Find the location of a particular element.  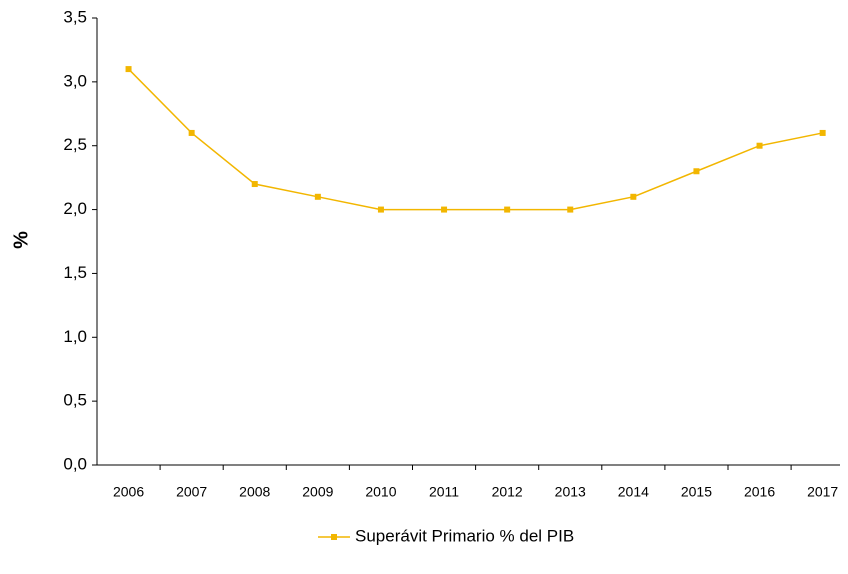

x-tick-label: 2014 is located at coordinates (633, 492).